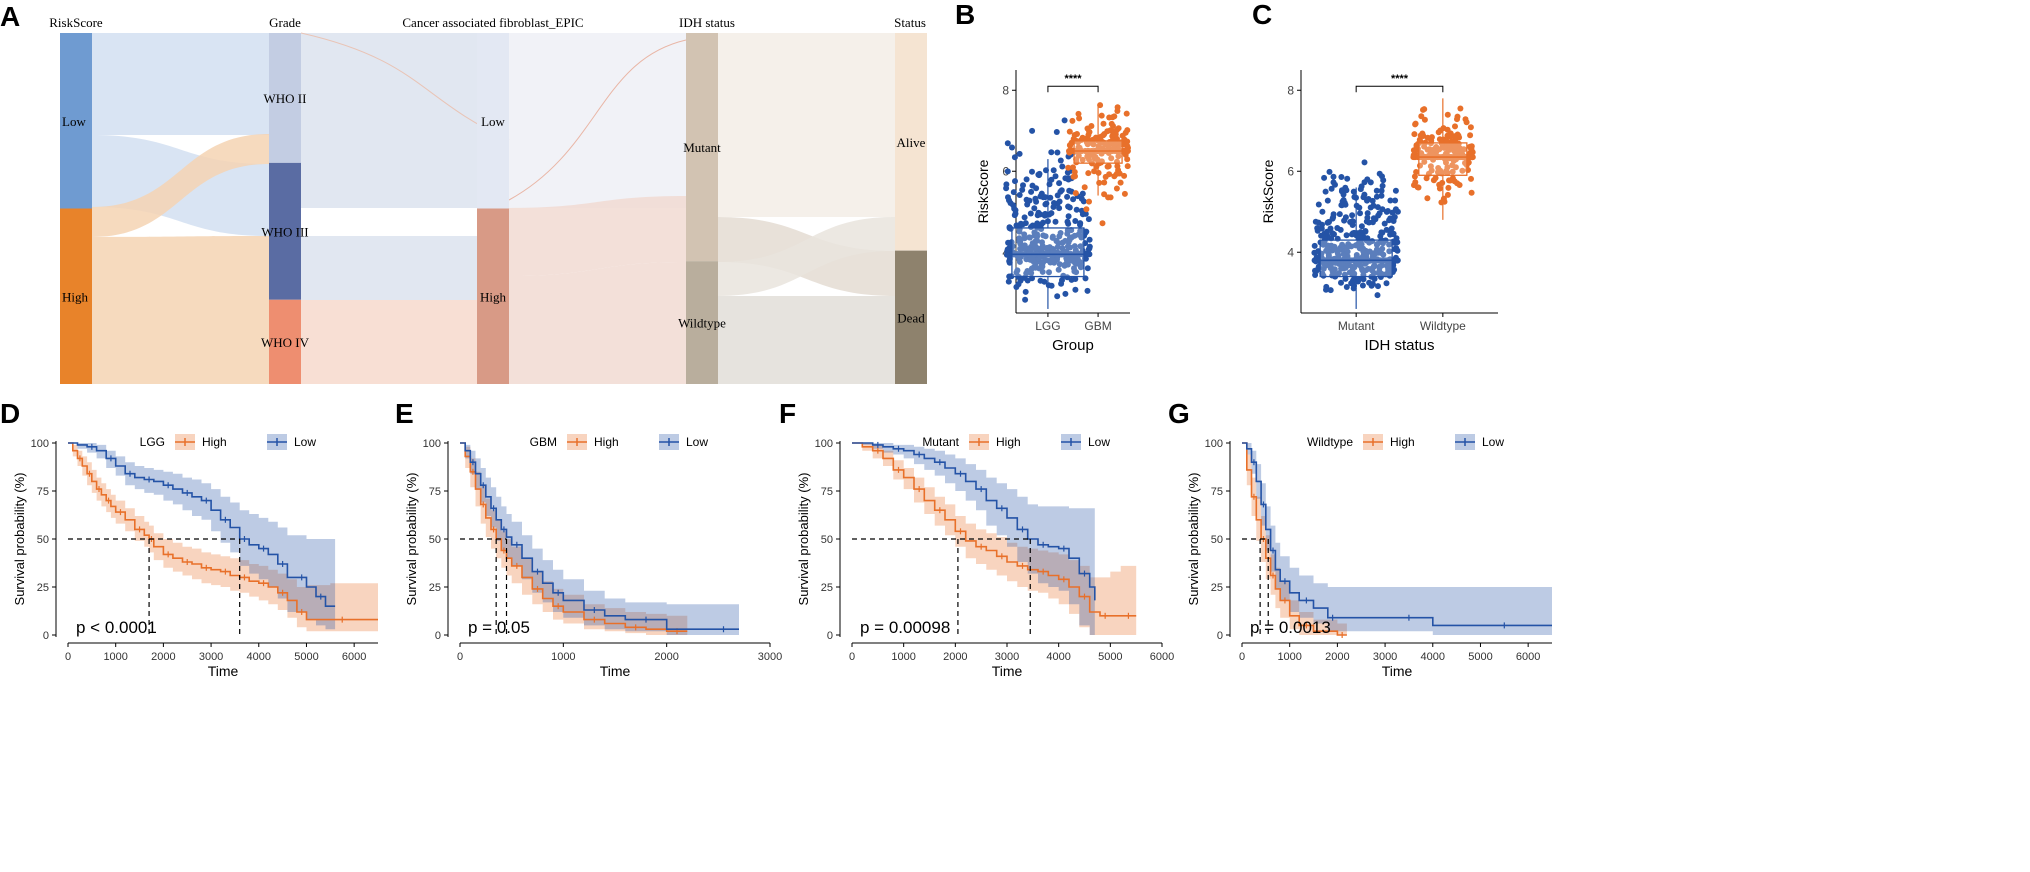 The height and width of the screenshot is (872, 2030). What do you see at coordinates (76, 121) in the screenshot?
I see `sankey-node-low` at bounding box center [76, 121].